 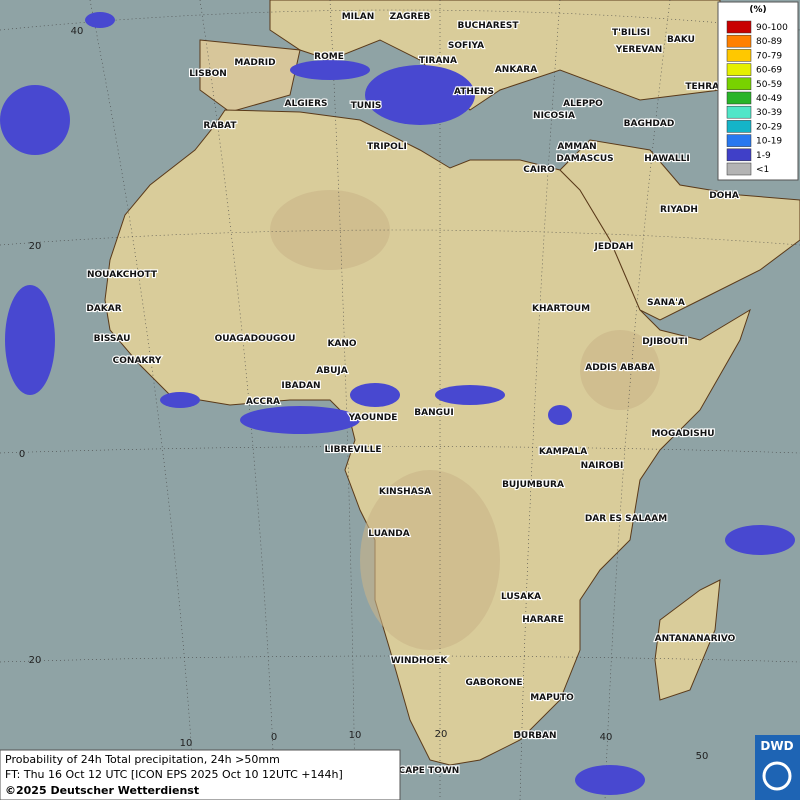 I want to click on city-label: TIRANA, so click(x=438, y=61).